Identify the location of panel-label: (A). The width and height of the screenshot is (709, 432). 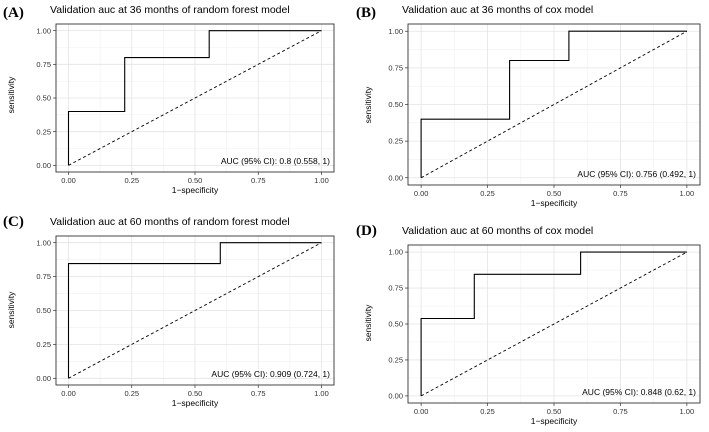
(13, 13).